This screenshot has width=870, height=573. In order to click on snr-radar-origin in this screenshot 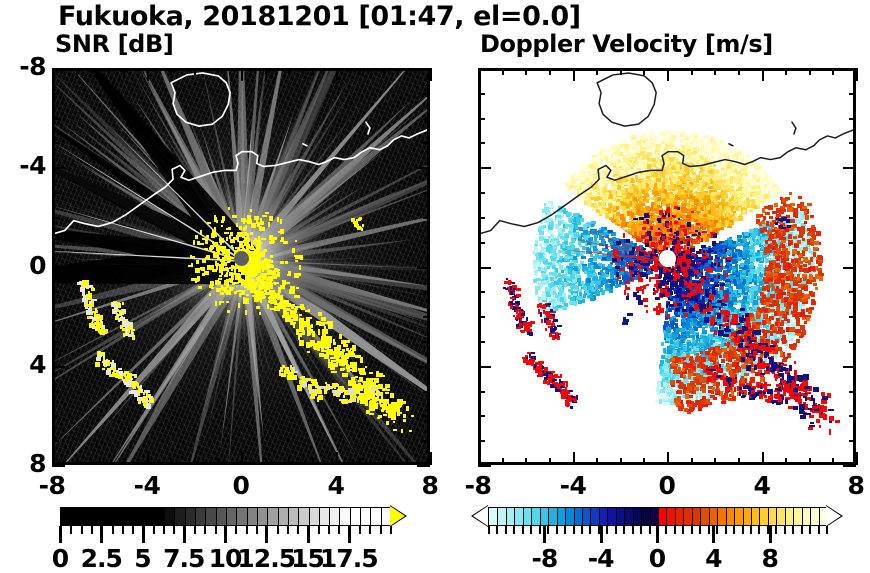, I will do `click(241, 258)`.